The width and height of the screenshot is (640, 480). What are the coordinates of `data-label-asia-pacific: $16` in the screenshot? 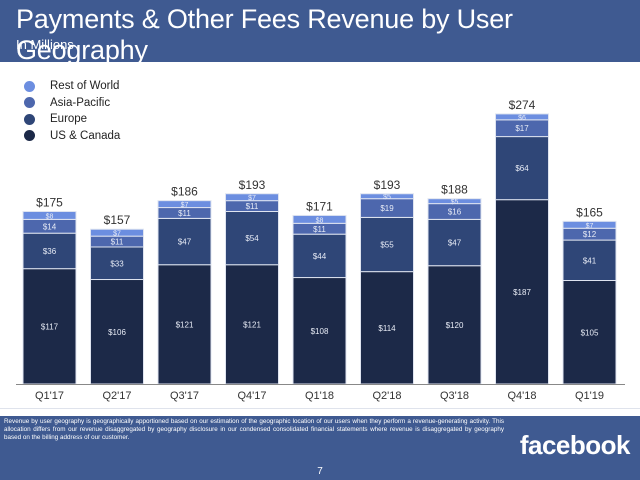 It's located at (455, 212).